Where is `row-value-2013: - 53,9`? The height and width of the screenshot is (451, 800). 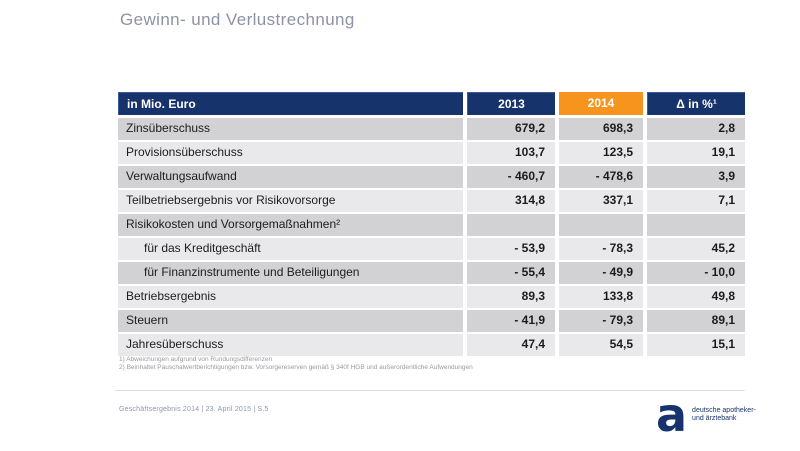
row-value-2013: - 53,9 is located at coordinates (511, 249).